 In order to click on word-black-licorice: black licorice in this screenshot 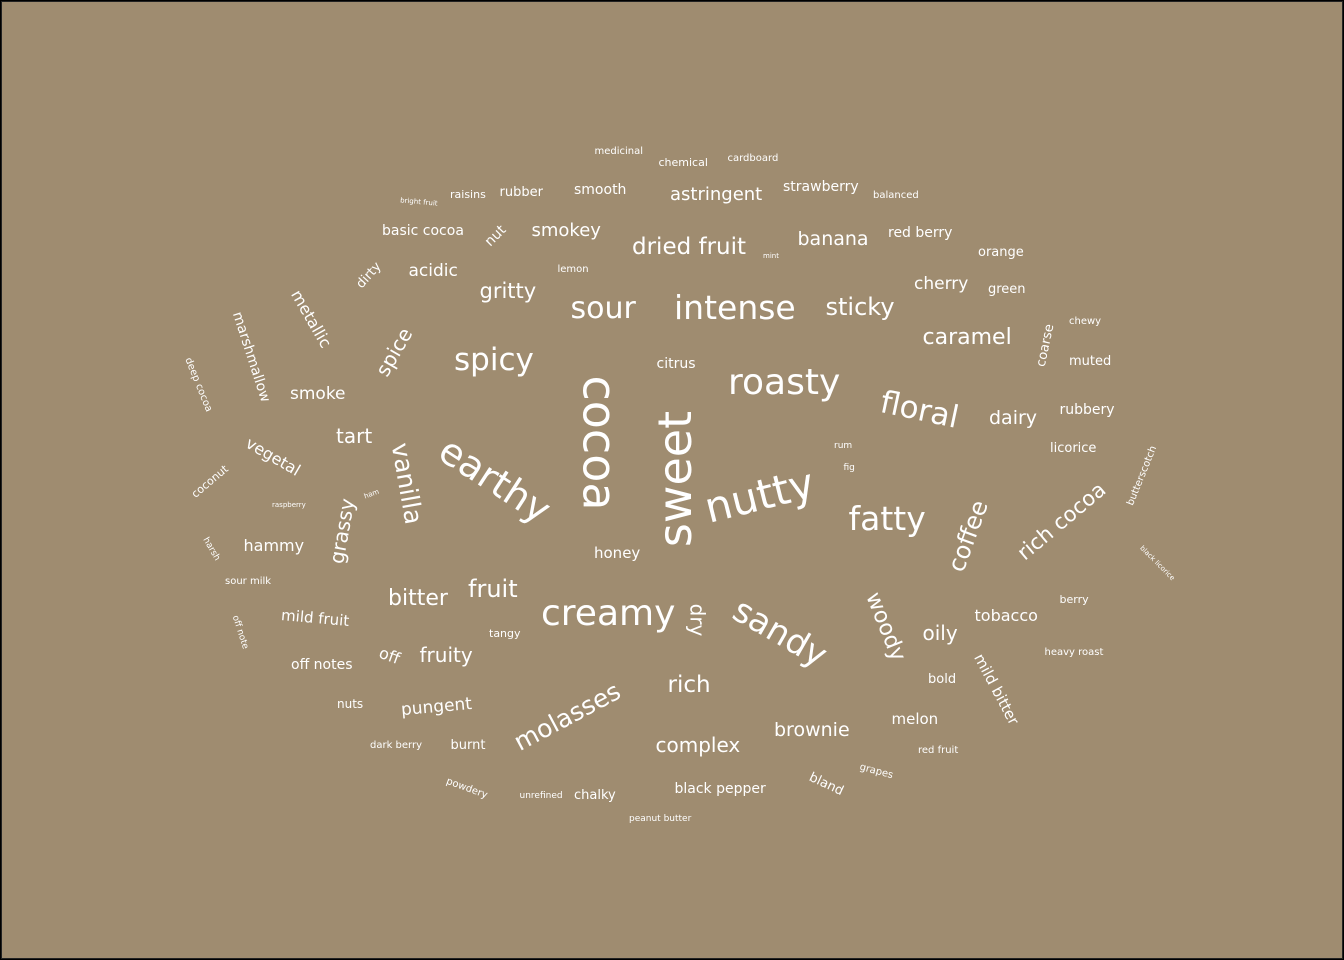, I will do `click(1157, 562)`.